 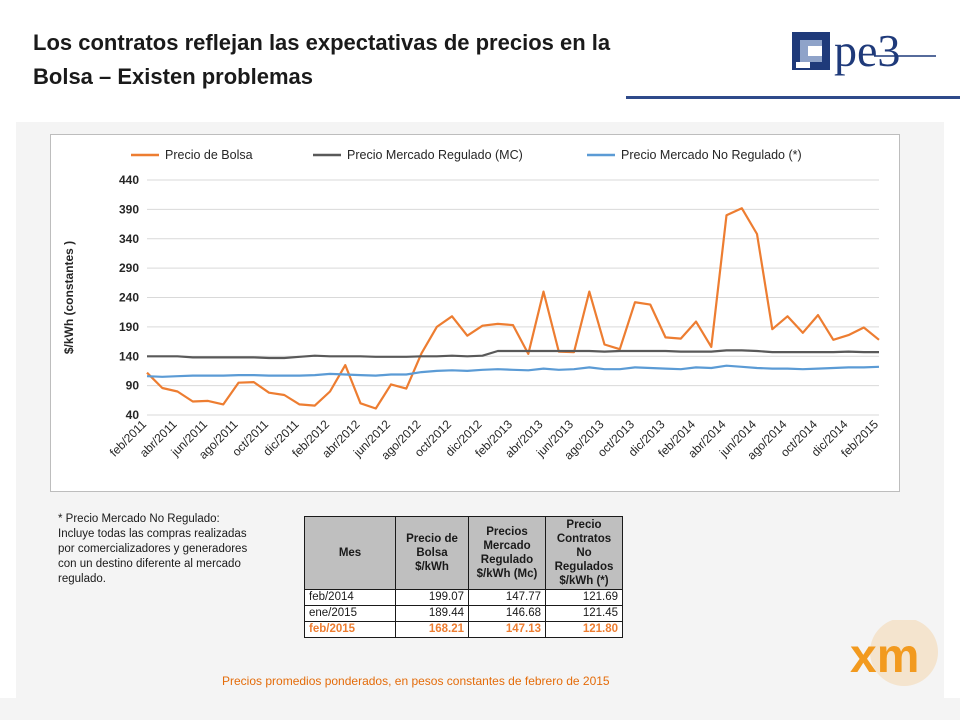 What do you see at coordinates (584, 613) in the screenshot?
I see `table-cell-no-regulado: 121.45` at bounding box center [584, 613].